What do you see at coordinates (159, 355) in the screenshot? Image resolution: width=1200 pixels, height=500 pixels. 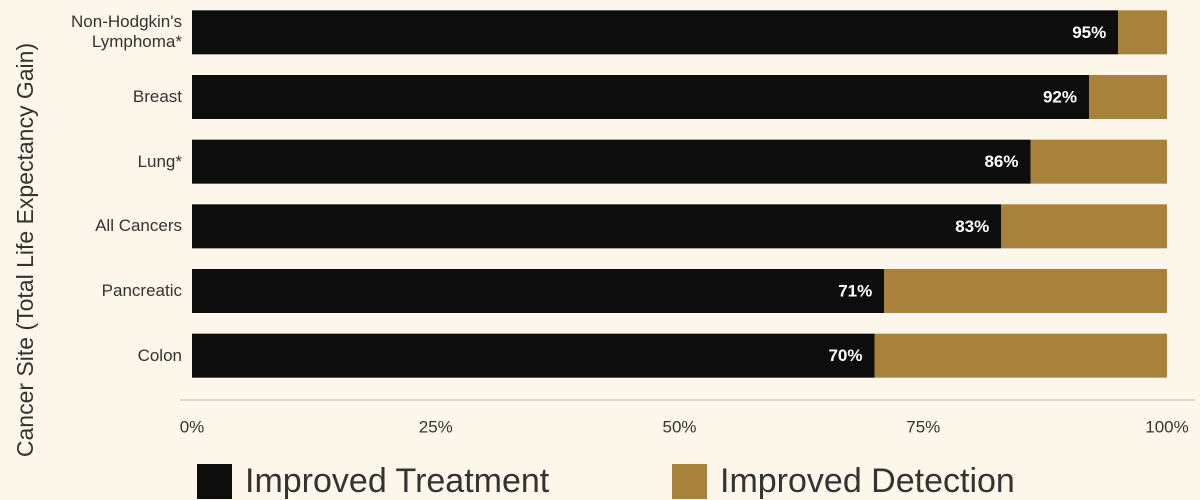 I see `y-tick-label: Colon` at bounding box center [159, 355].